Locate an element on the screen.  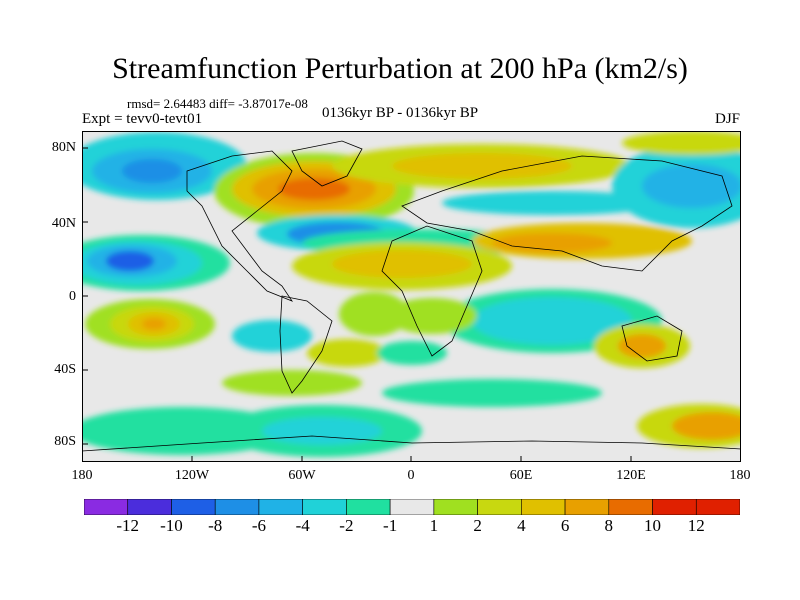
colorbar-label: 2 is located at coordinates (477, 525).